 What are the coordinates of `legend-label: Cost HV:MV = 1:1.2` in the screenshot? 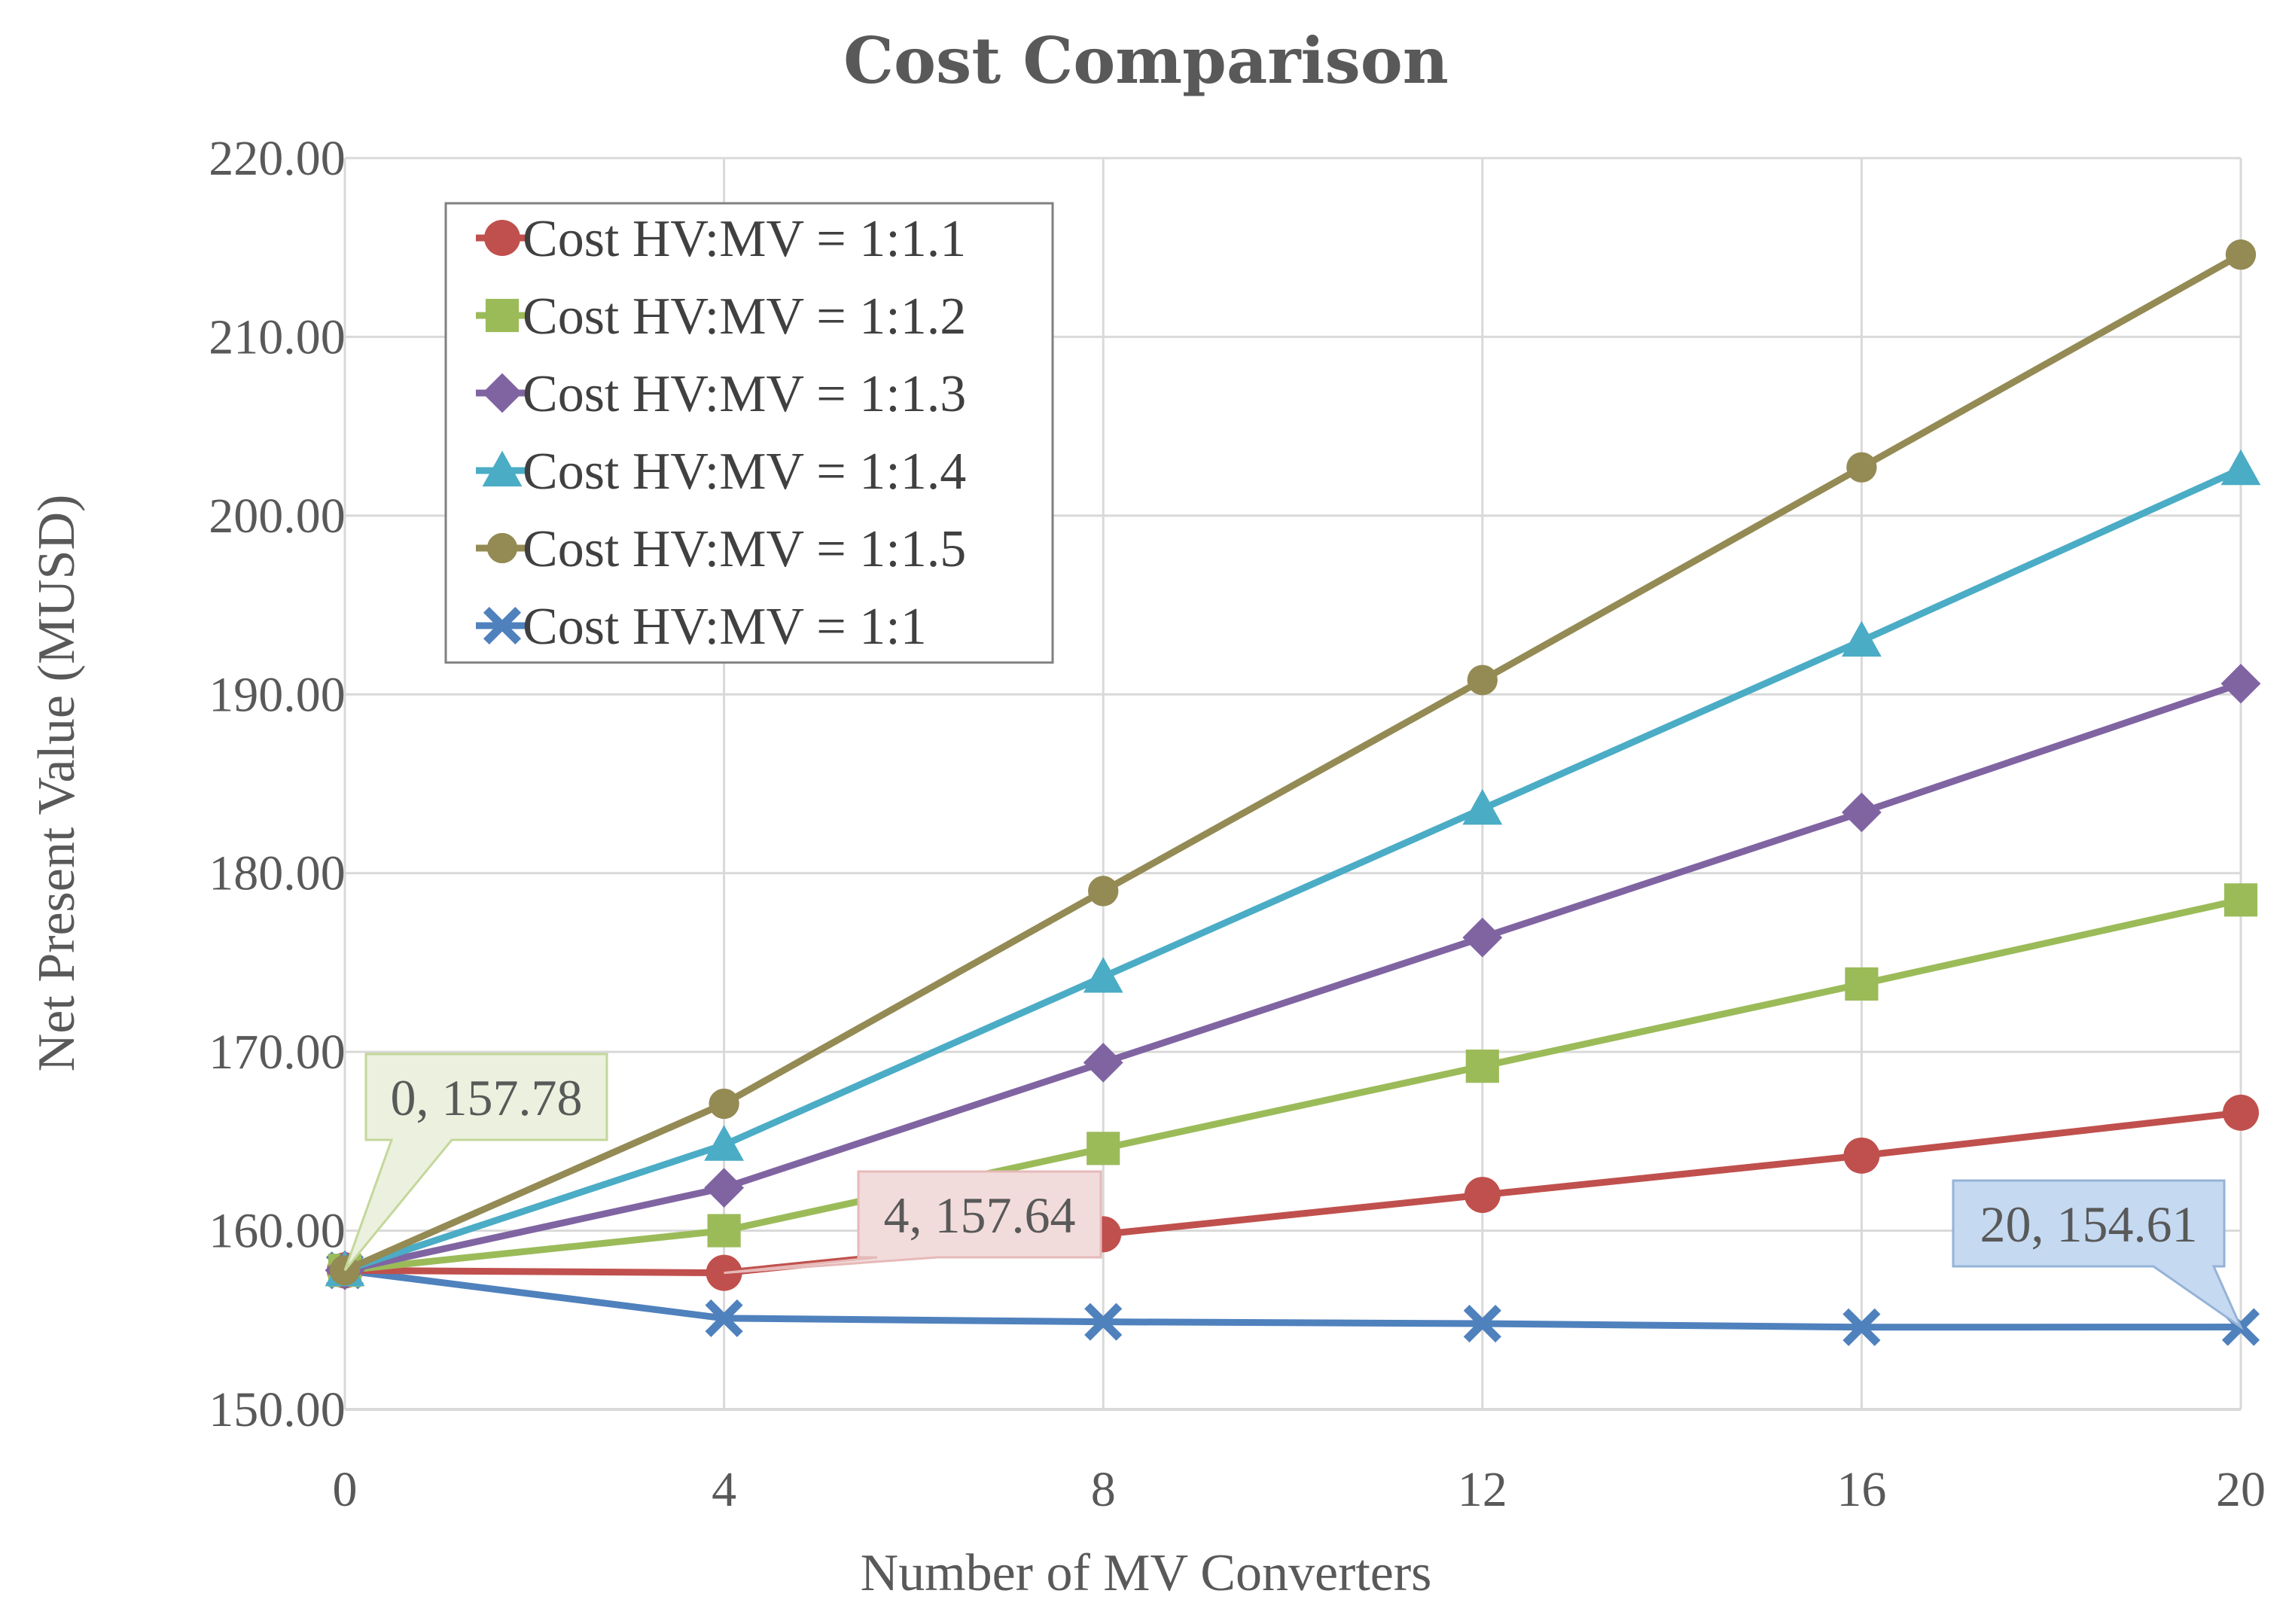 It's located at (744, 317).